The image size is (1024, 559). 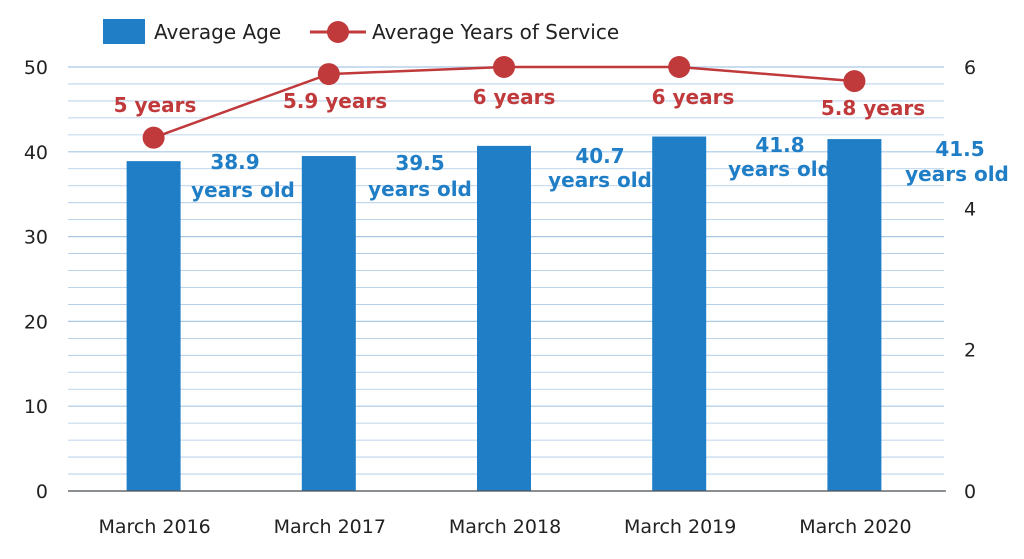 I want to click on y-left-tick-label: 50, so click(x=36, y=68).